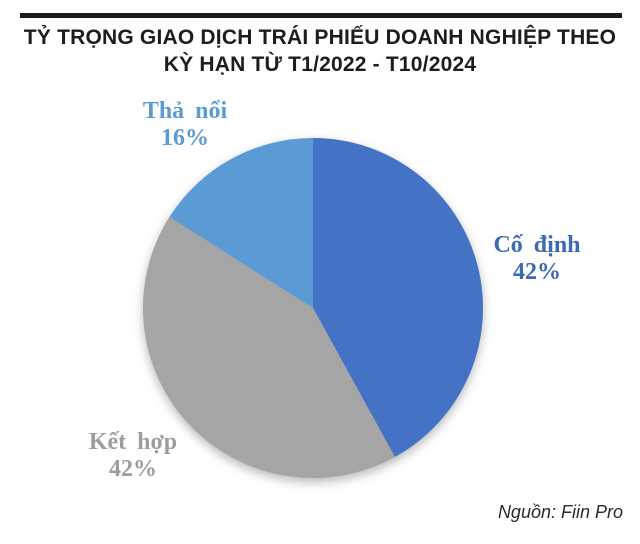 The width and height of the screenshot is (640, 544). I want to click on source-credit: Nguồn: Fiin Pro, so click(560, 512).